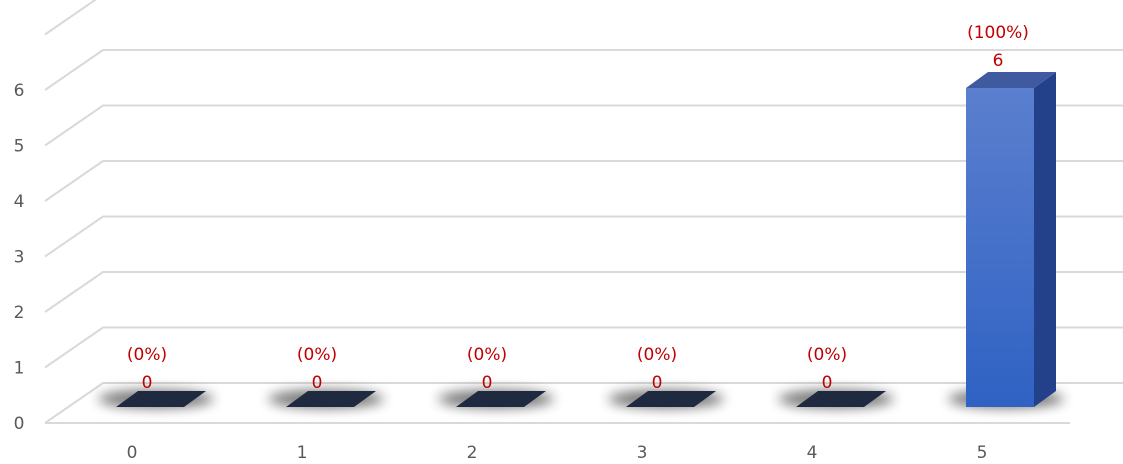 The image size is (1123, 464). What do you see at coordinates (19, 258) in the screenshot?
I see `y-tick-label: 3` at bounding box center [19, 258].